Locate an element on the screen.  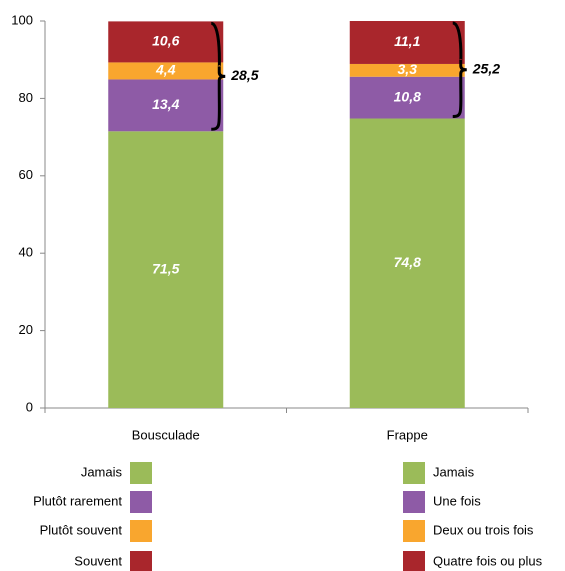
legend-label: Une fois is located at coordinates (457, 500).